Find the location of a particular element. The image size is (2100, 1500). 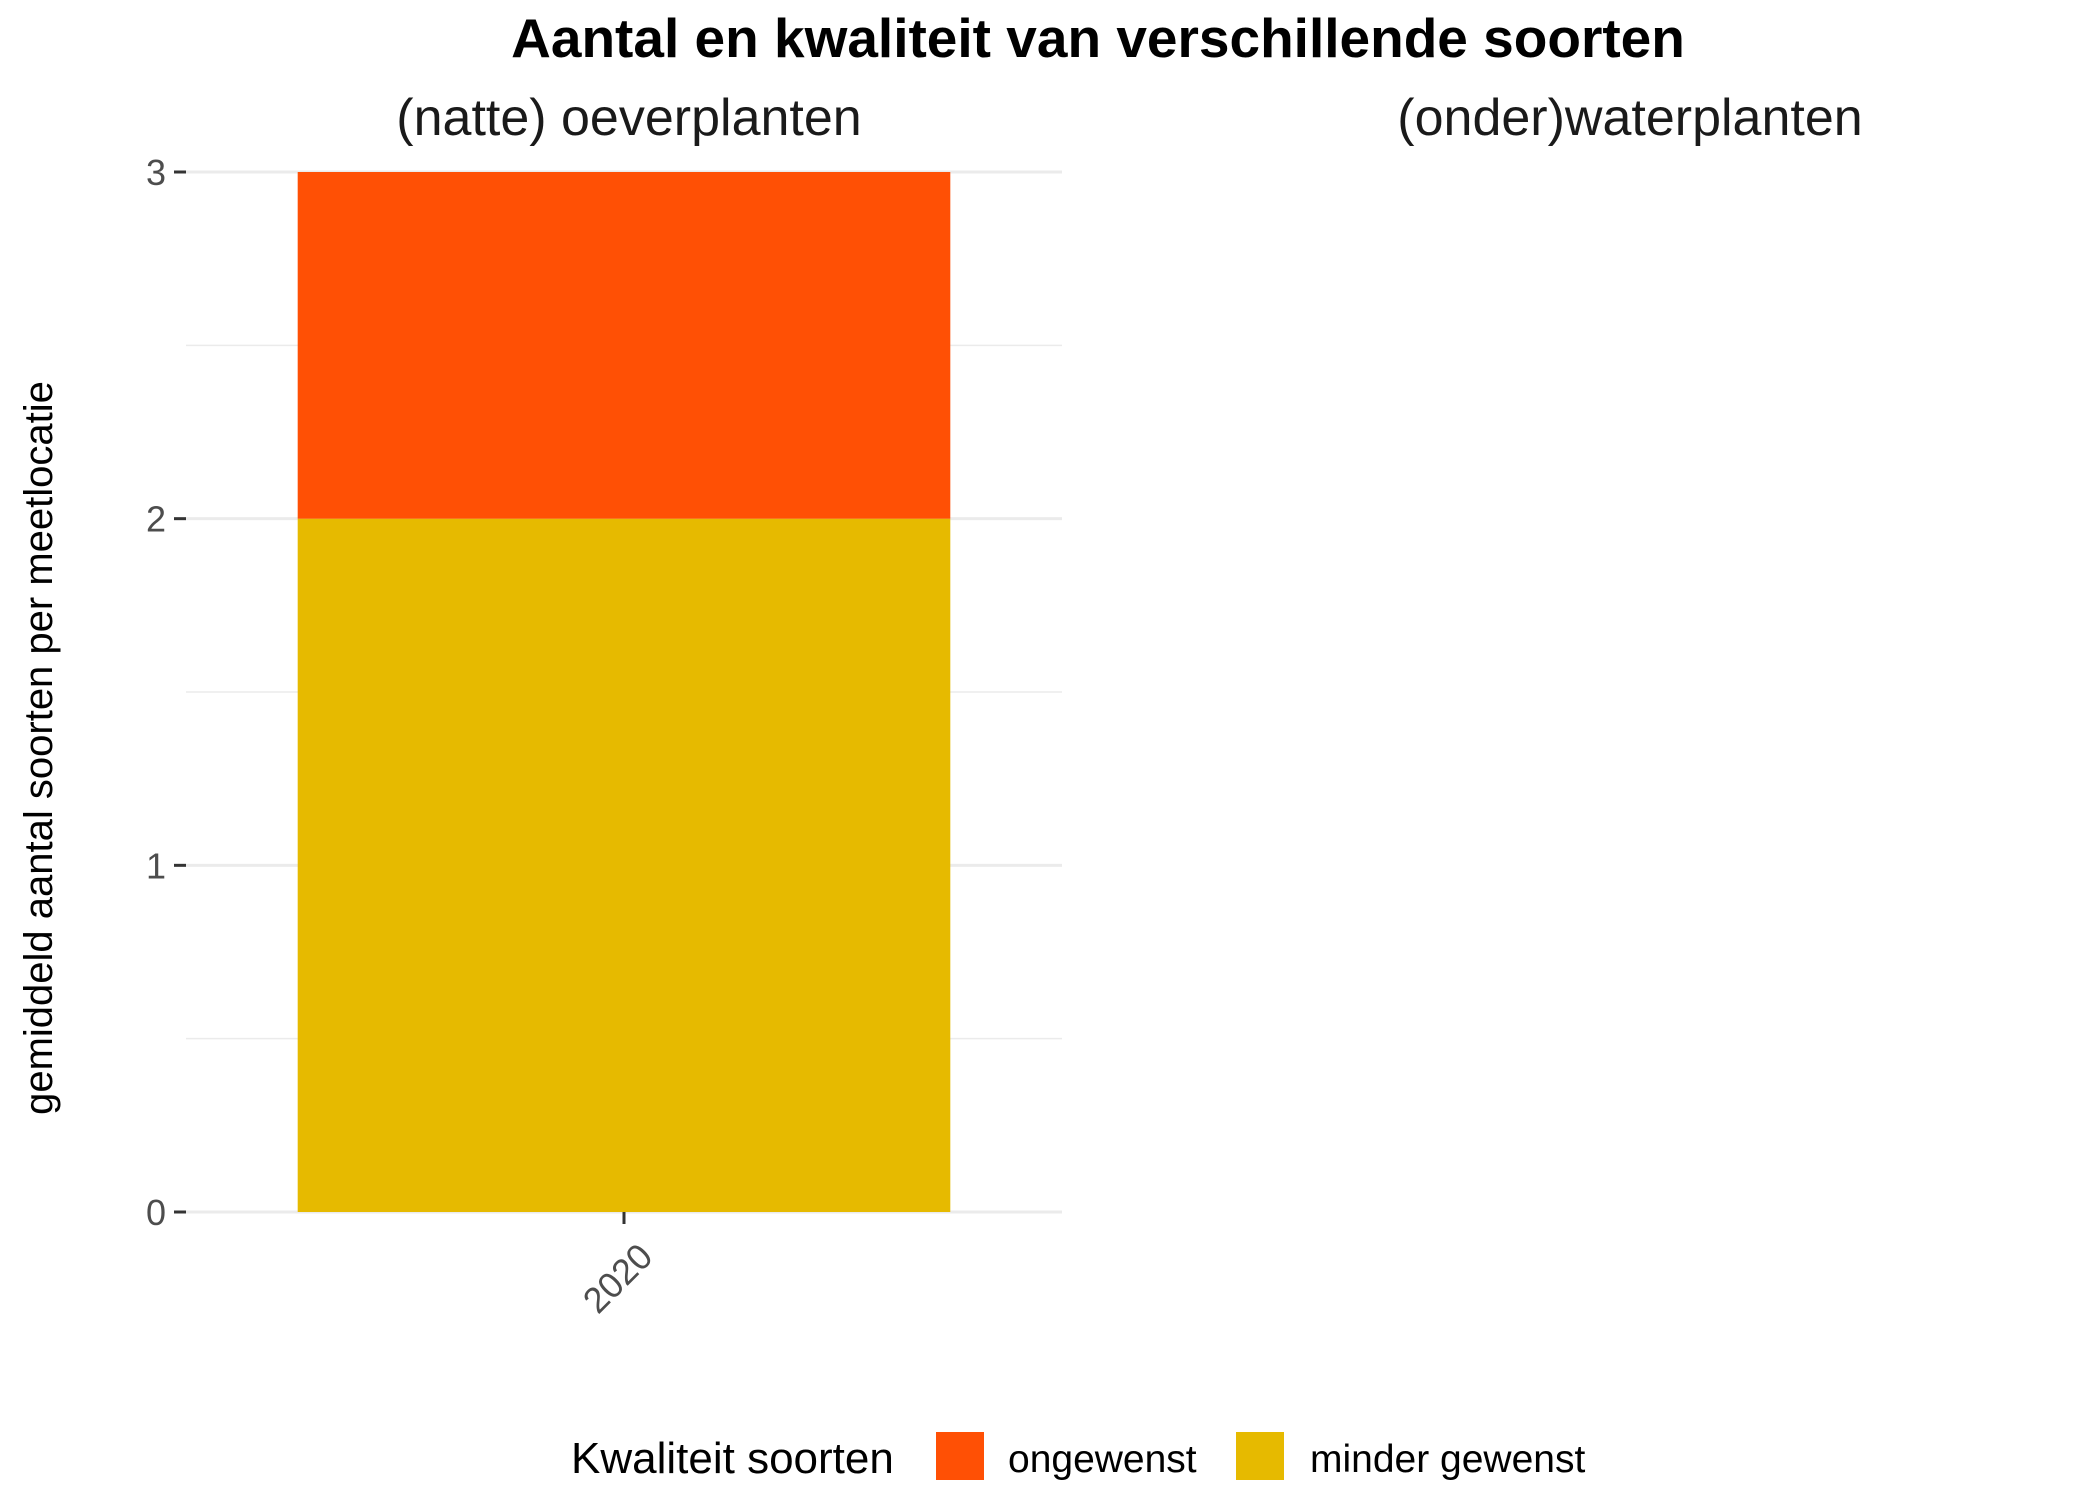

y-axis-title: gemiddeld aantal soorten per meetlocatie is located at coordinates (39, 748).